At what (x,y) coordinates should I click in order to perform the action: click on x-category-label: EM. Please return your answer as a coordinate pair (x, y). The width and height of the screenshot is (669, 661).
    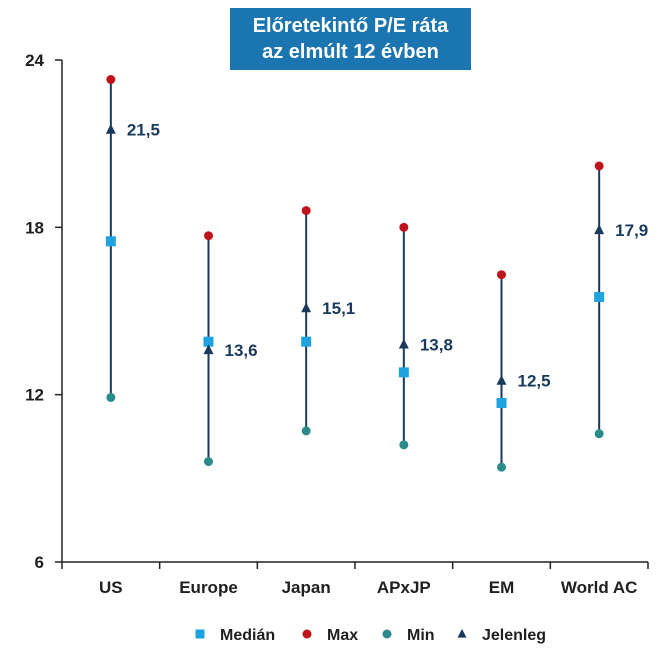
    Looking at the image, I should click on (502, 587).